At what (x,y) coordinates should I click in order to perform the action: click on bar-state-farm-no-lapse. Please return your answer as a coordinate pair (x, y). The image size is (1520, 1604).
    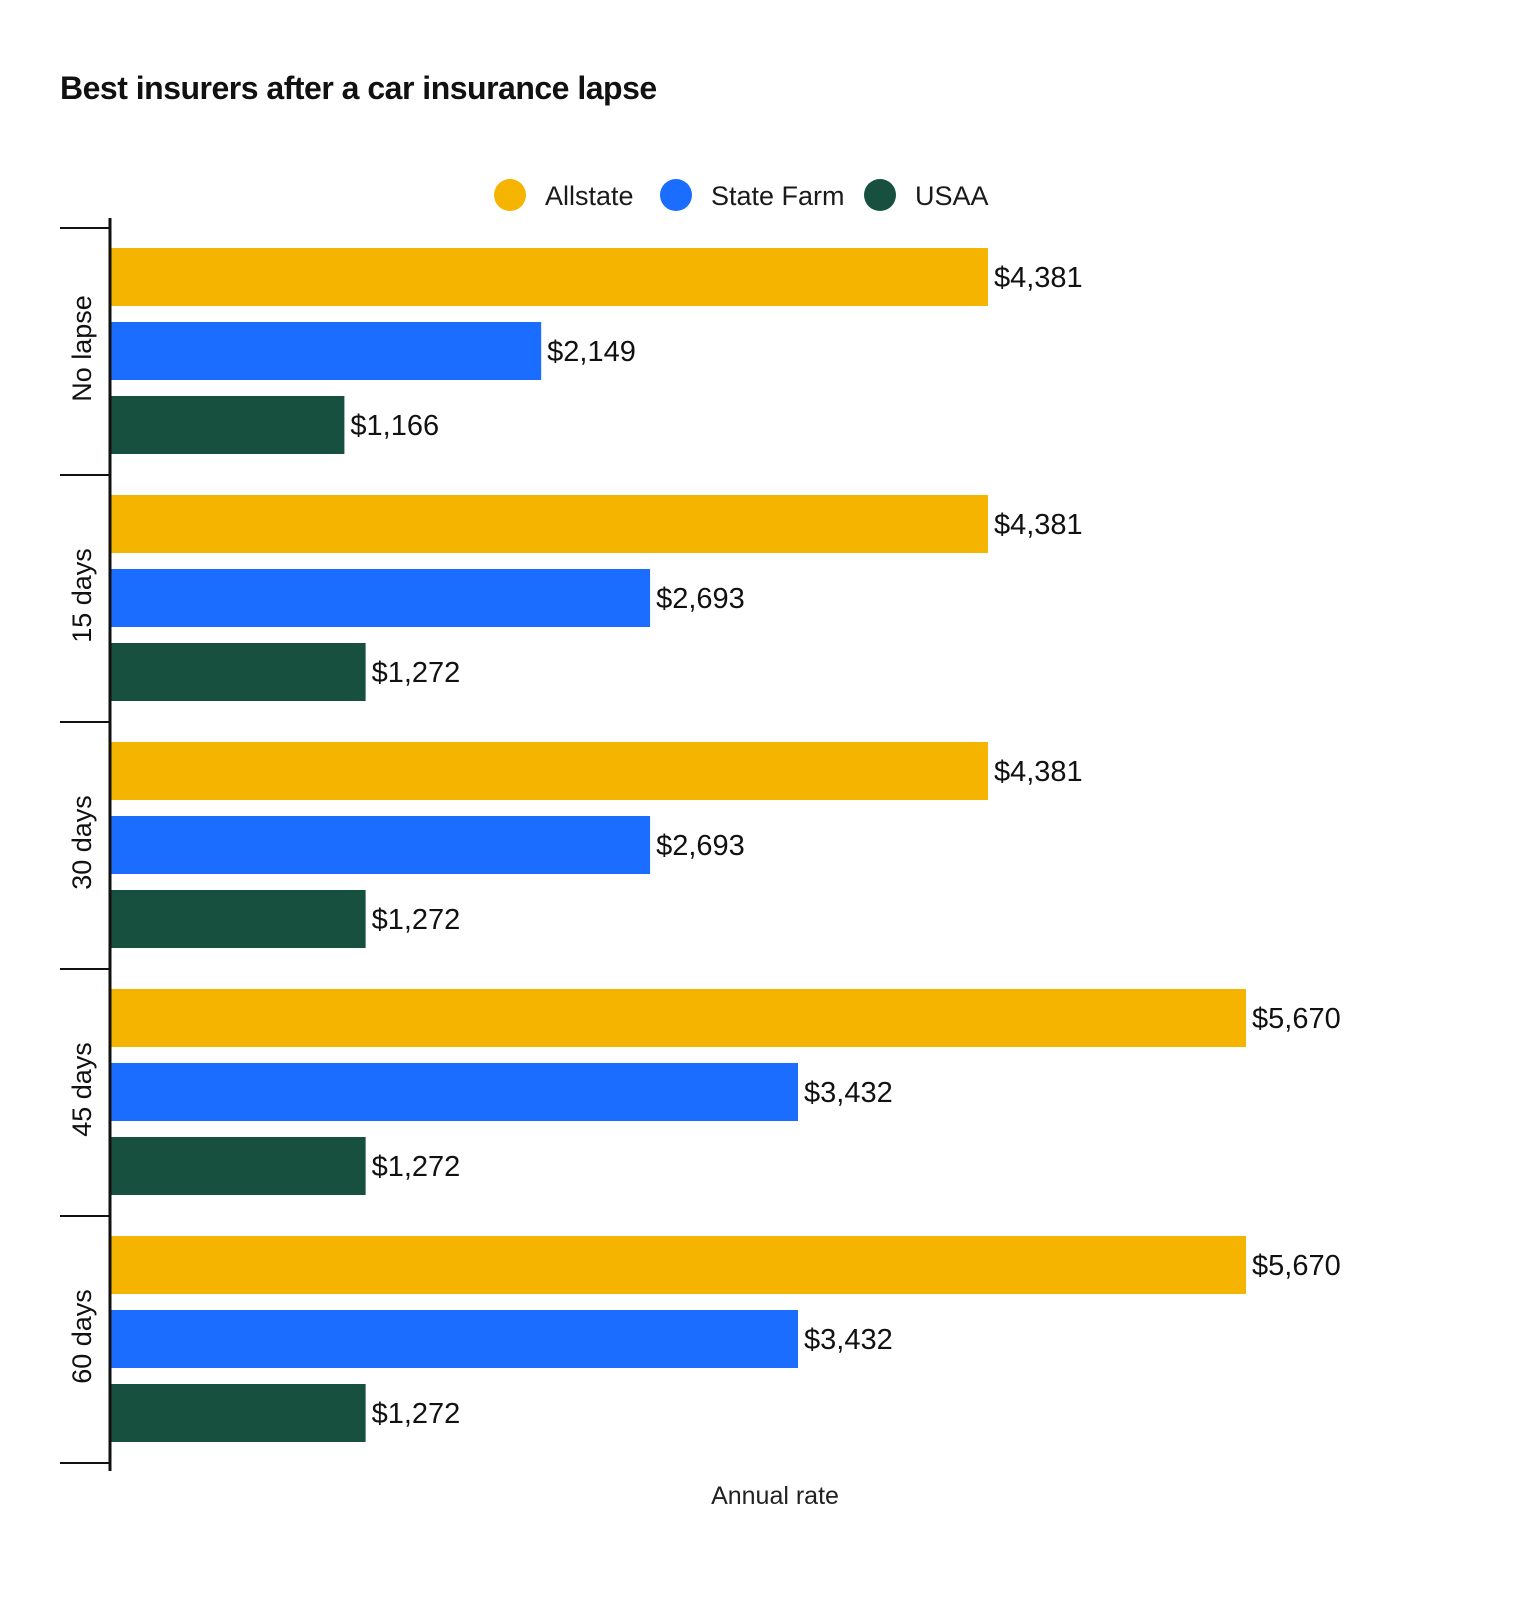
    Looking at the image, I should click on (326, 351).